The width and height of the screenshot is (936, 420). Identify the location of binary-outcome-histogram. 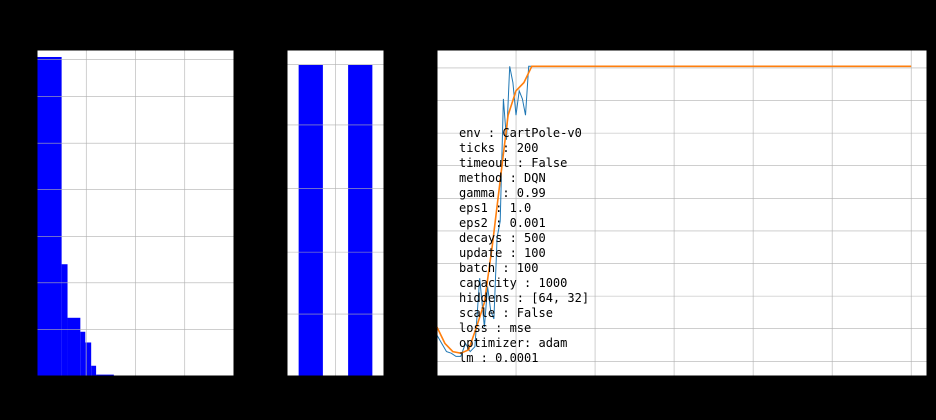
(335, 213).